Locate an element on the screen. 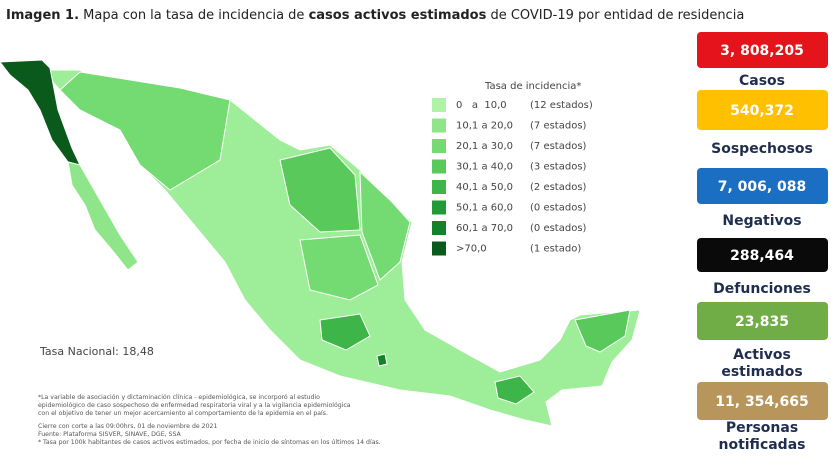  stat-label: Casos is located at coordinates (762, 81).